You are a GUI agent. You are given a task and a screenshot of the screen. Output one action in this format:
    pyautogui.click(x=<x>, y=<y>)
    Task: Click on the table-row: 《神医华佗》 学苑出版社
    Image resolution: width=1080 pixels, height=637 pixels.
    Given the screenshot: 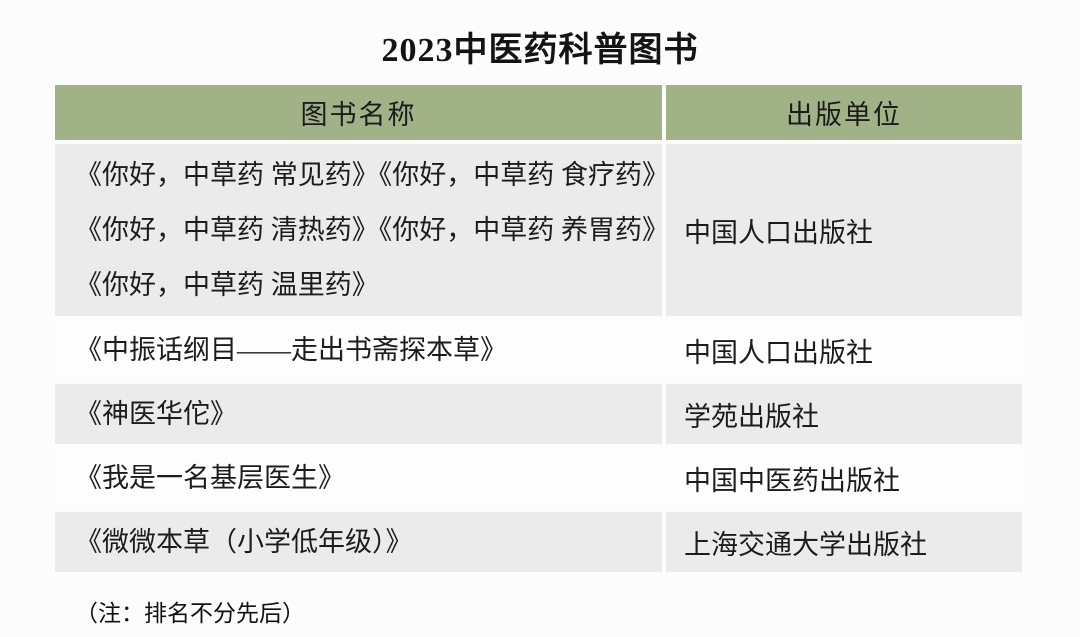 What is the action you would take?
    pyautogui.click(x=538, y=414)
    